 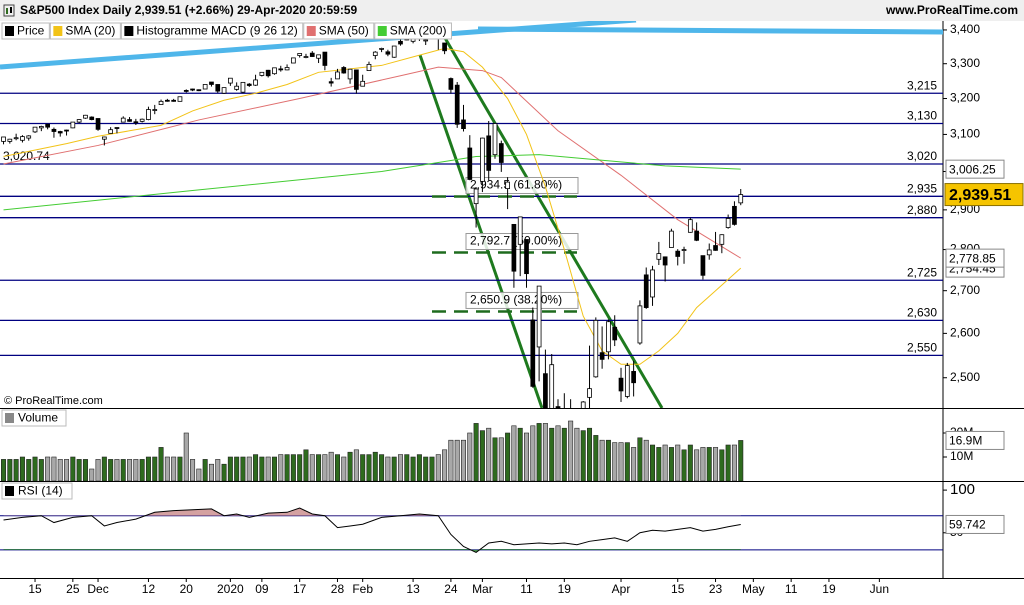 I want to click on site-name: www.ProRealTime.com, so click(x=951, y=10).